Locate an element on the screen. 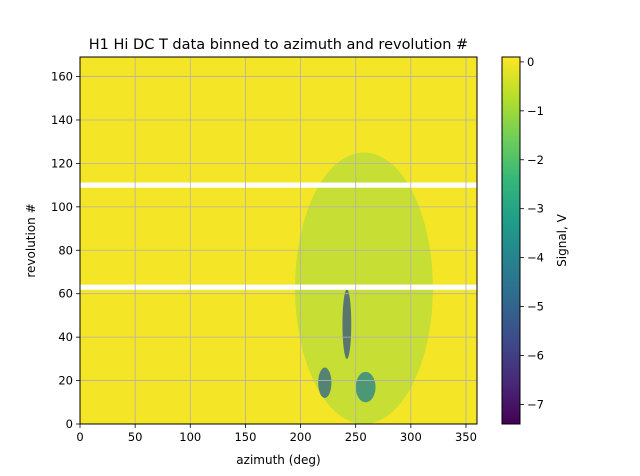  y-tick-label: 60 is located at coordinates (65, 294).